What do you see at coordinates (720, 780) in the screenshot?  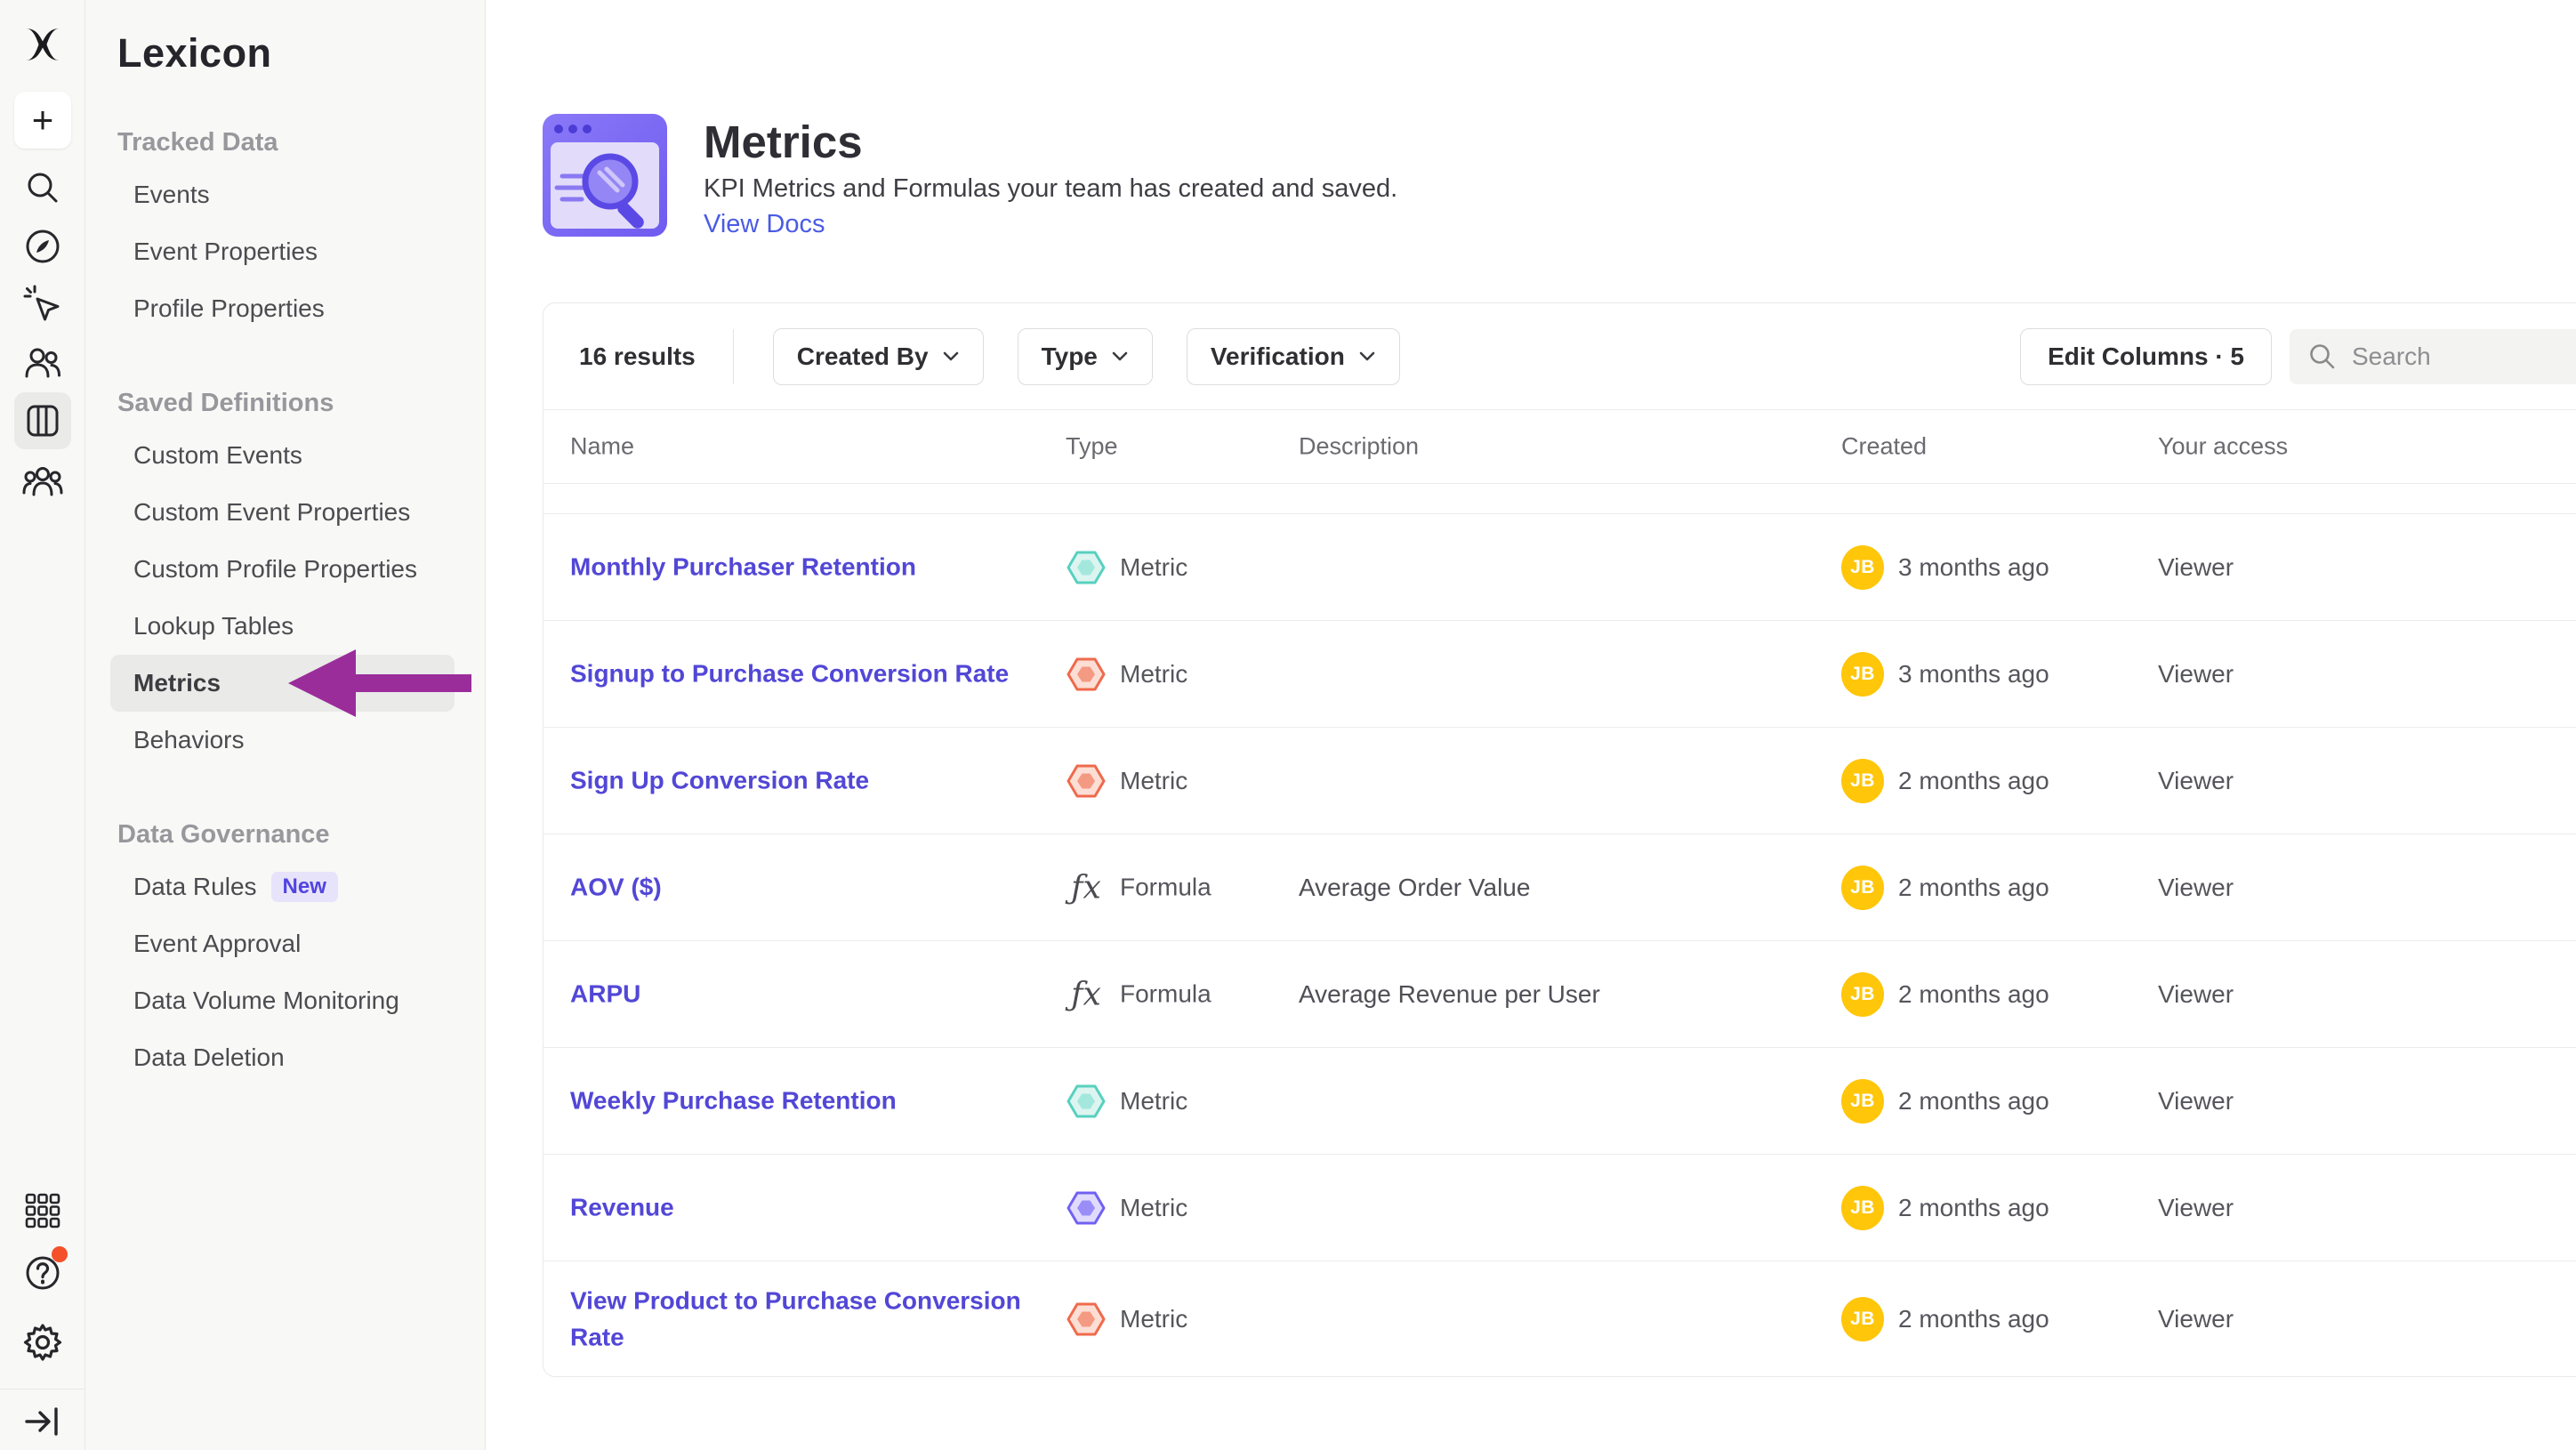 I see `metric-name-link: Sign Up Conversion Rate` at bounding box center [720, 780].